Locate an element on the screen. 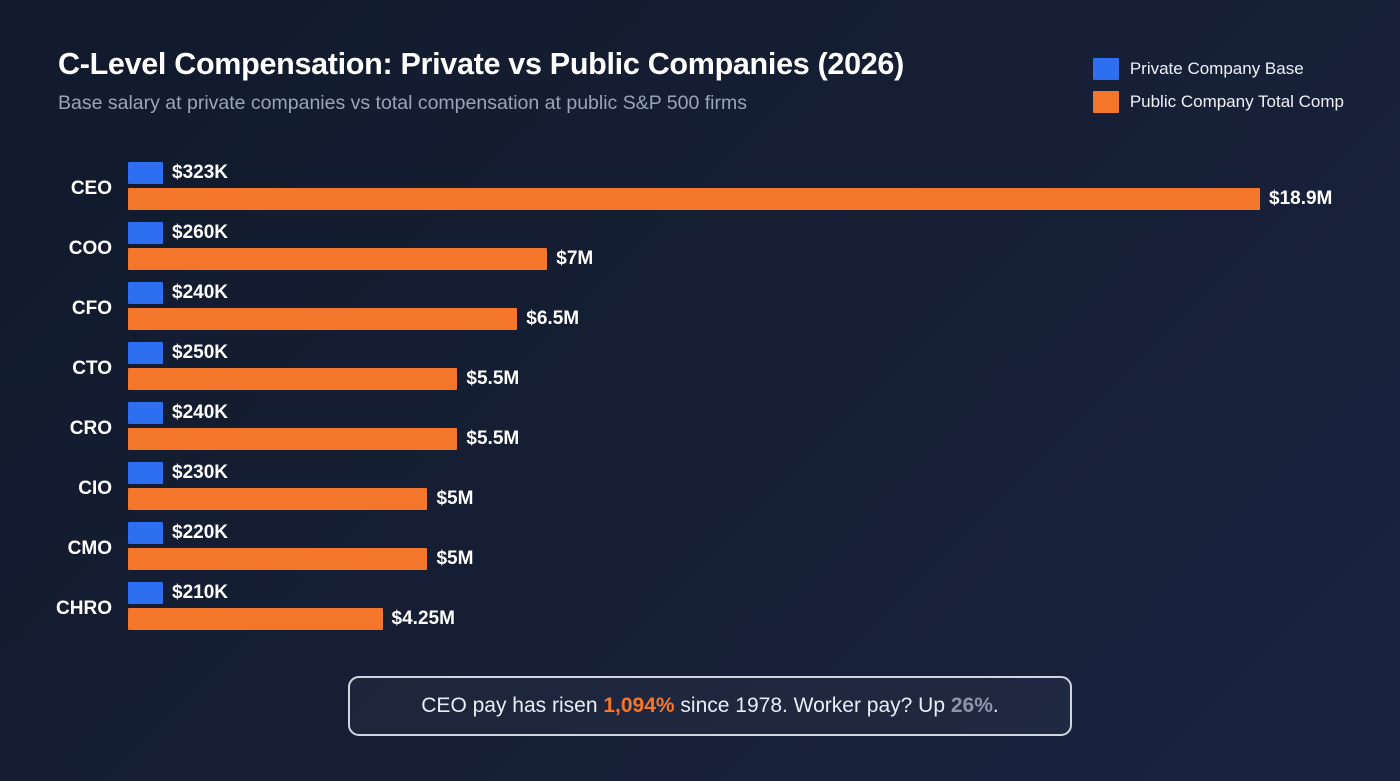  category-label: CFO is located at coordinates (91, 308).